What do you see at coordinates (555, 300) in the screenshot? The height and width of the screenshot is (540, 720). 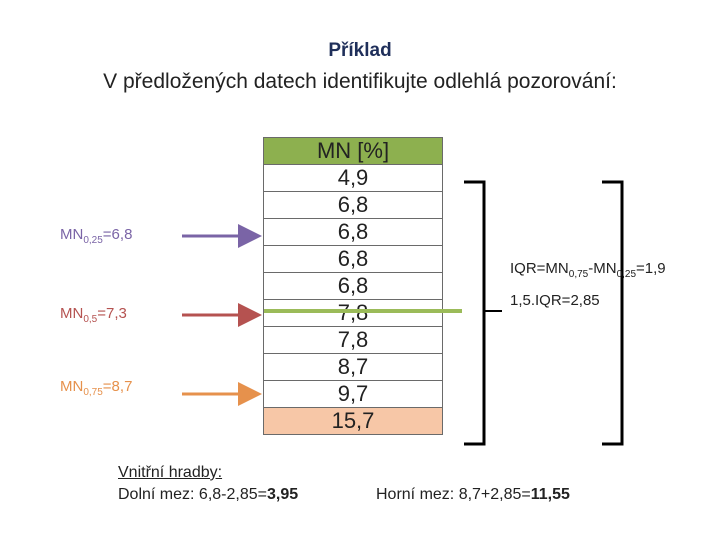 I see `iqr-multiple: 1,5.IQR=2,85` at bounding box center [555, 300].